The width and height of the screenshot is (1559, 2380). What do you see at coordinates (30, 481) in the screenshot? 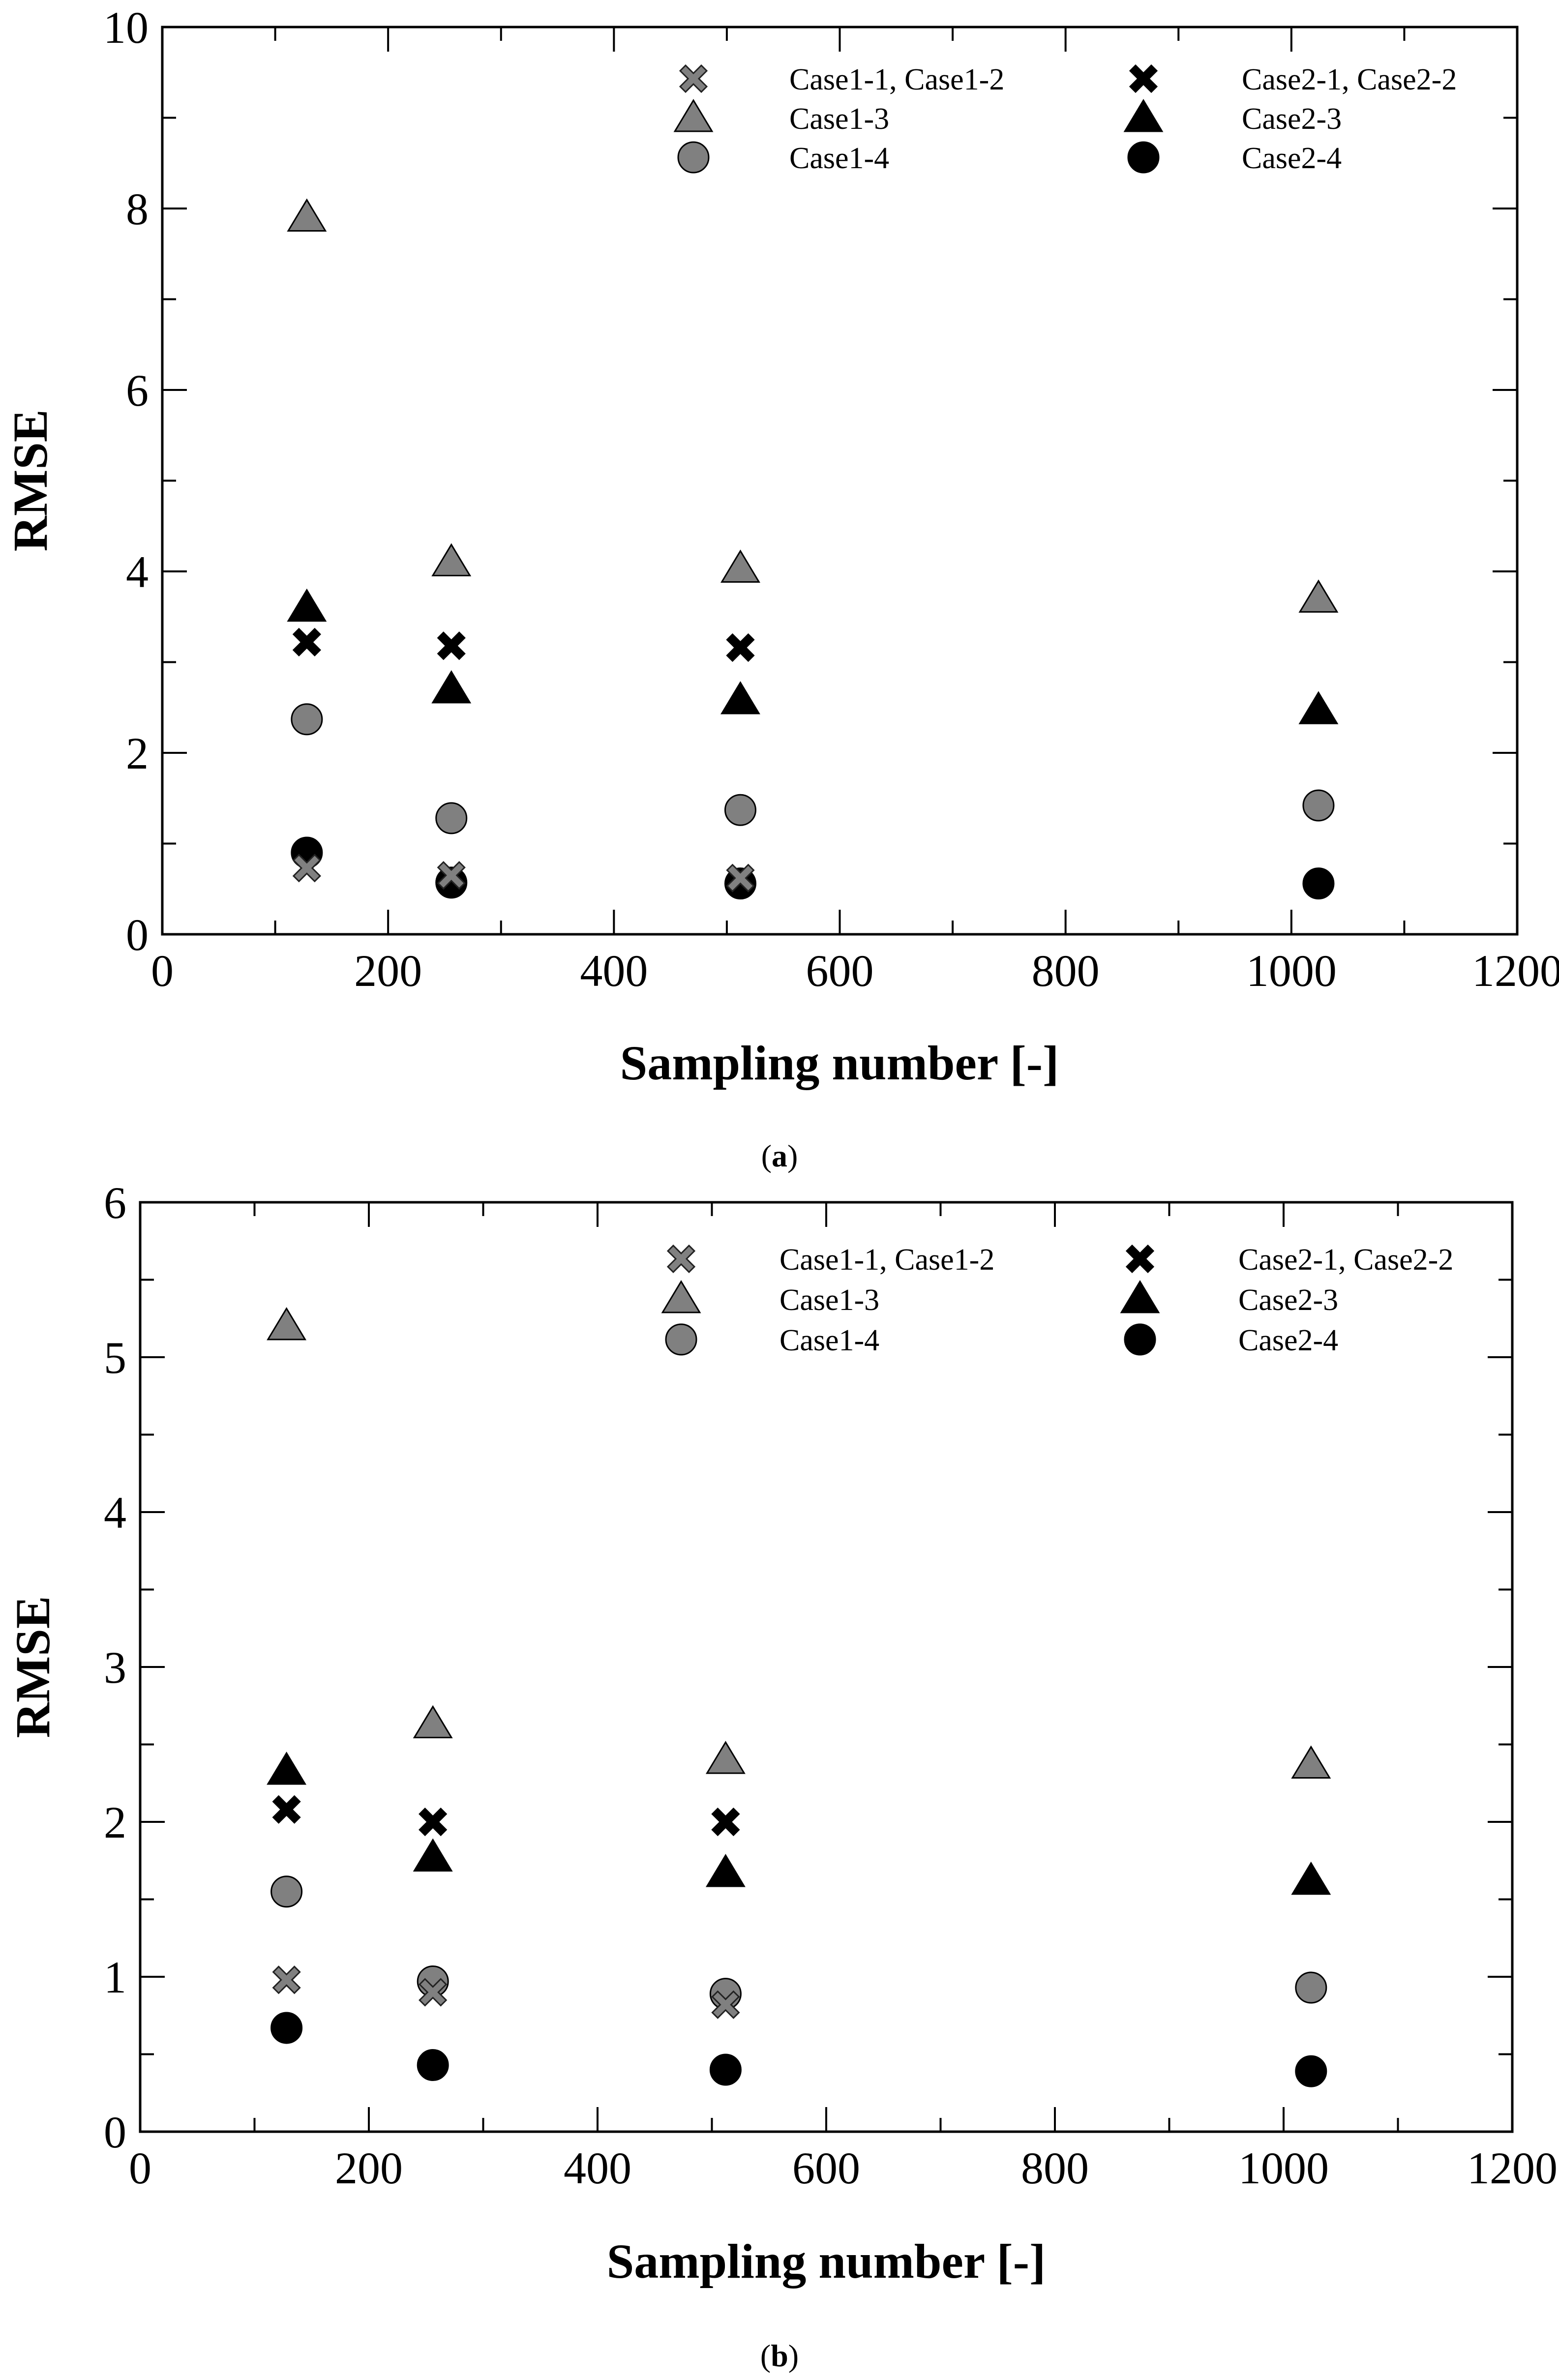
I see `y-axis-title-a: RMSE` at bounding box center [30, 481].